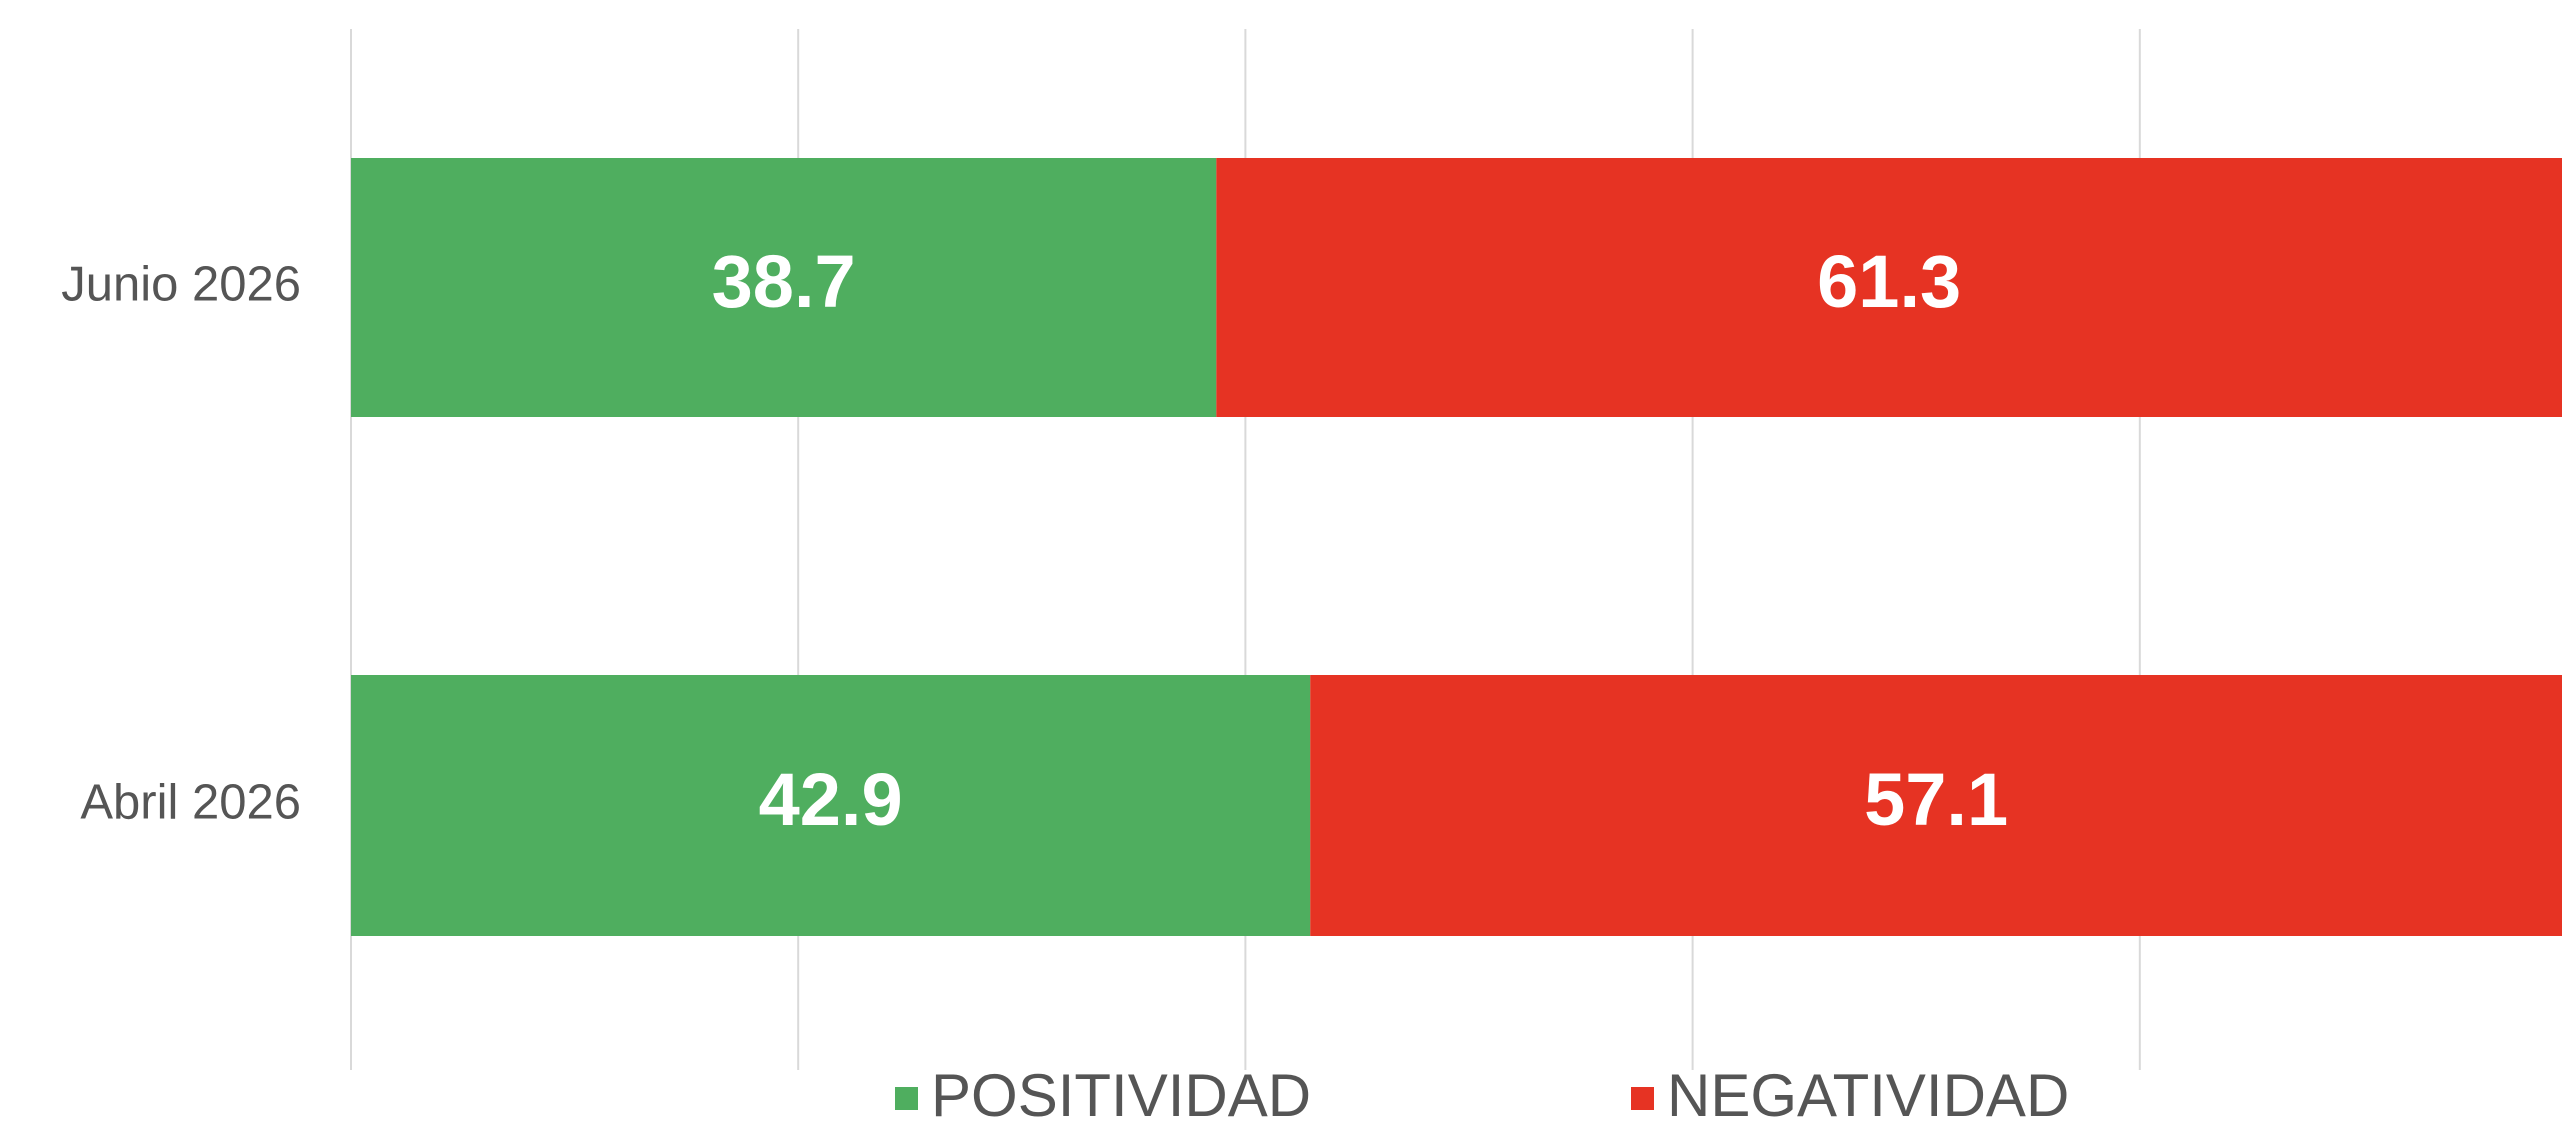 The height and width of the screenshot is (1130, 2562). I want to click on y-tick-label: Abril 2026, so click(190, 802).